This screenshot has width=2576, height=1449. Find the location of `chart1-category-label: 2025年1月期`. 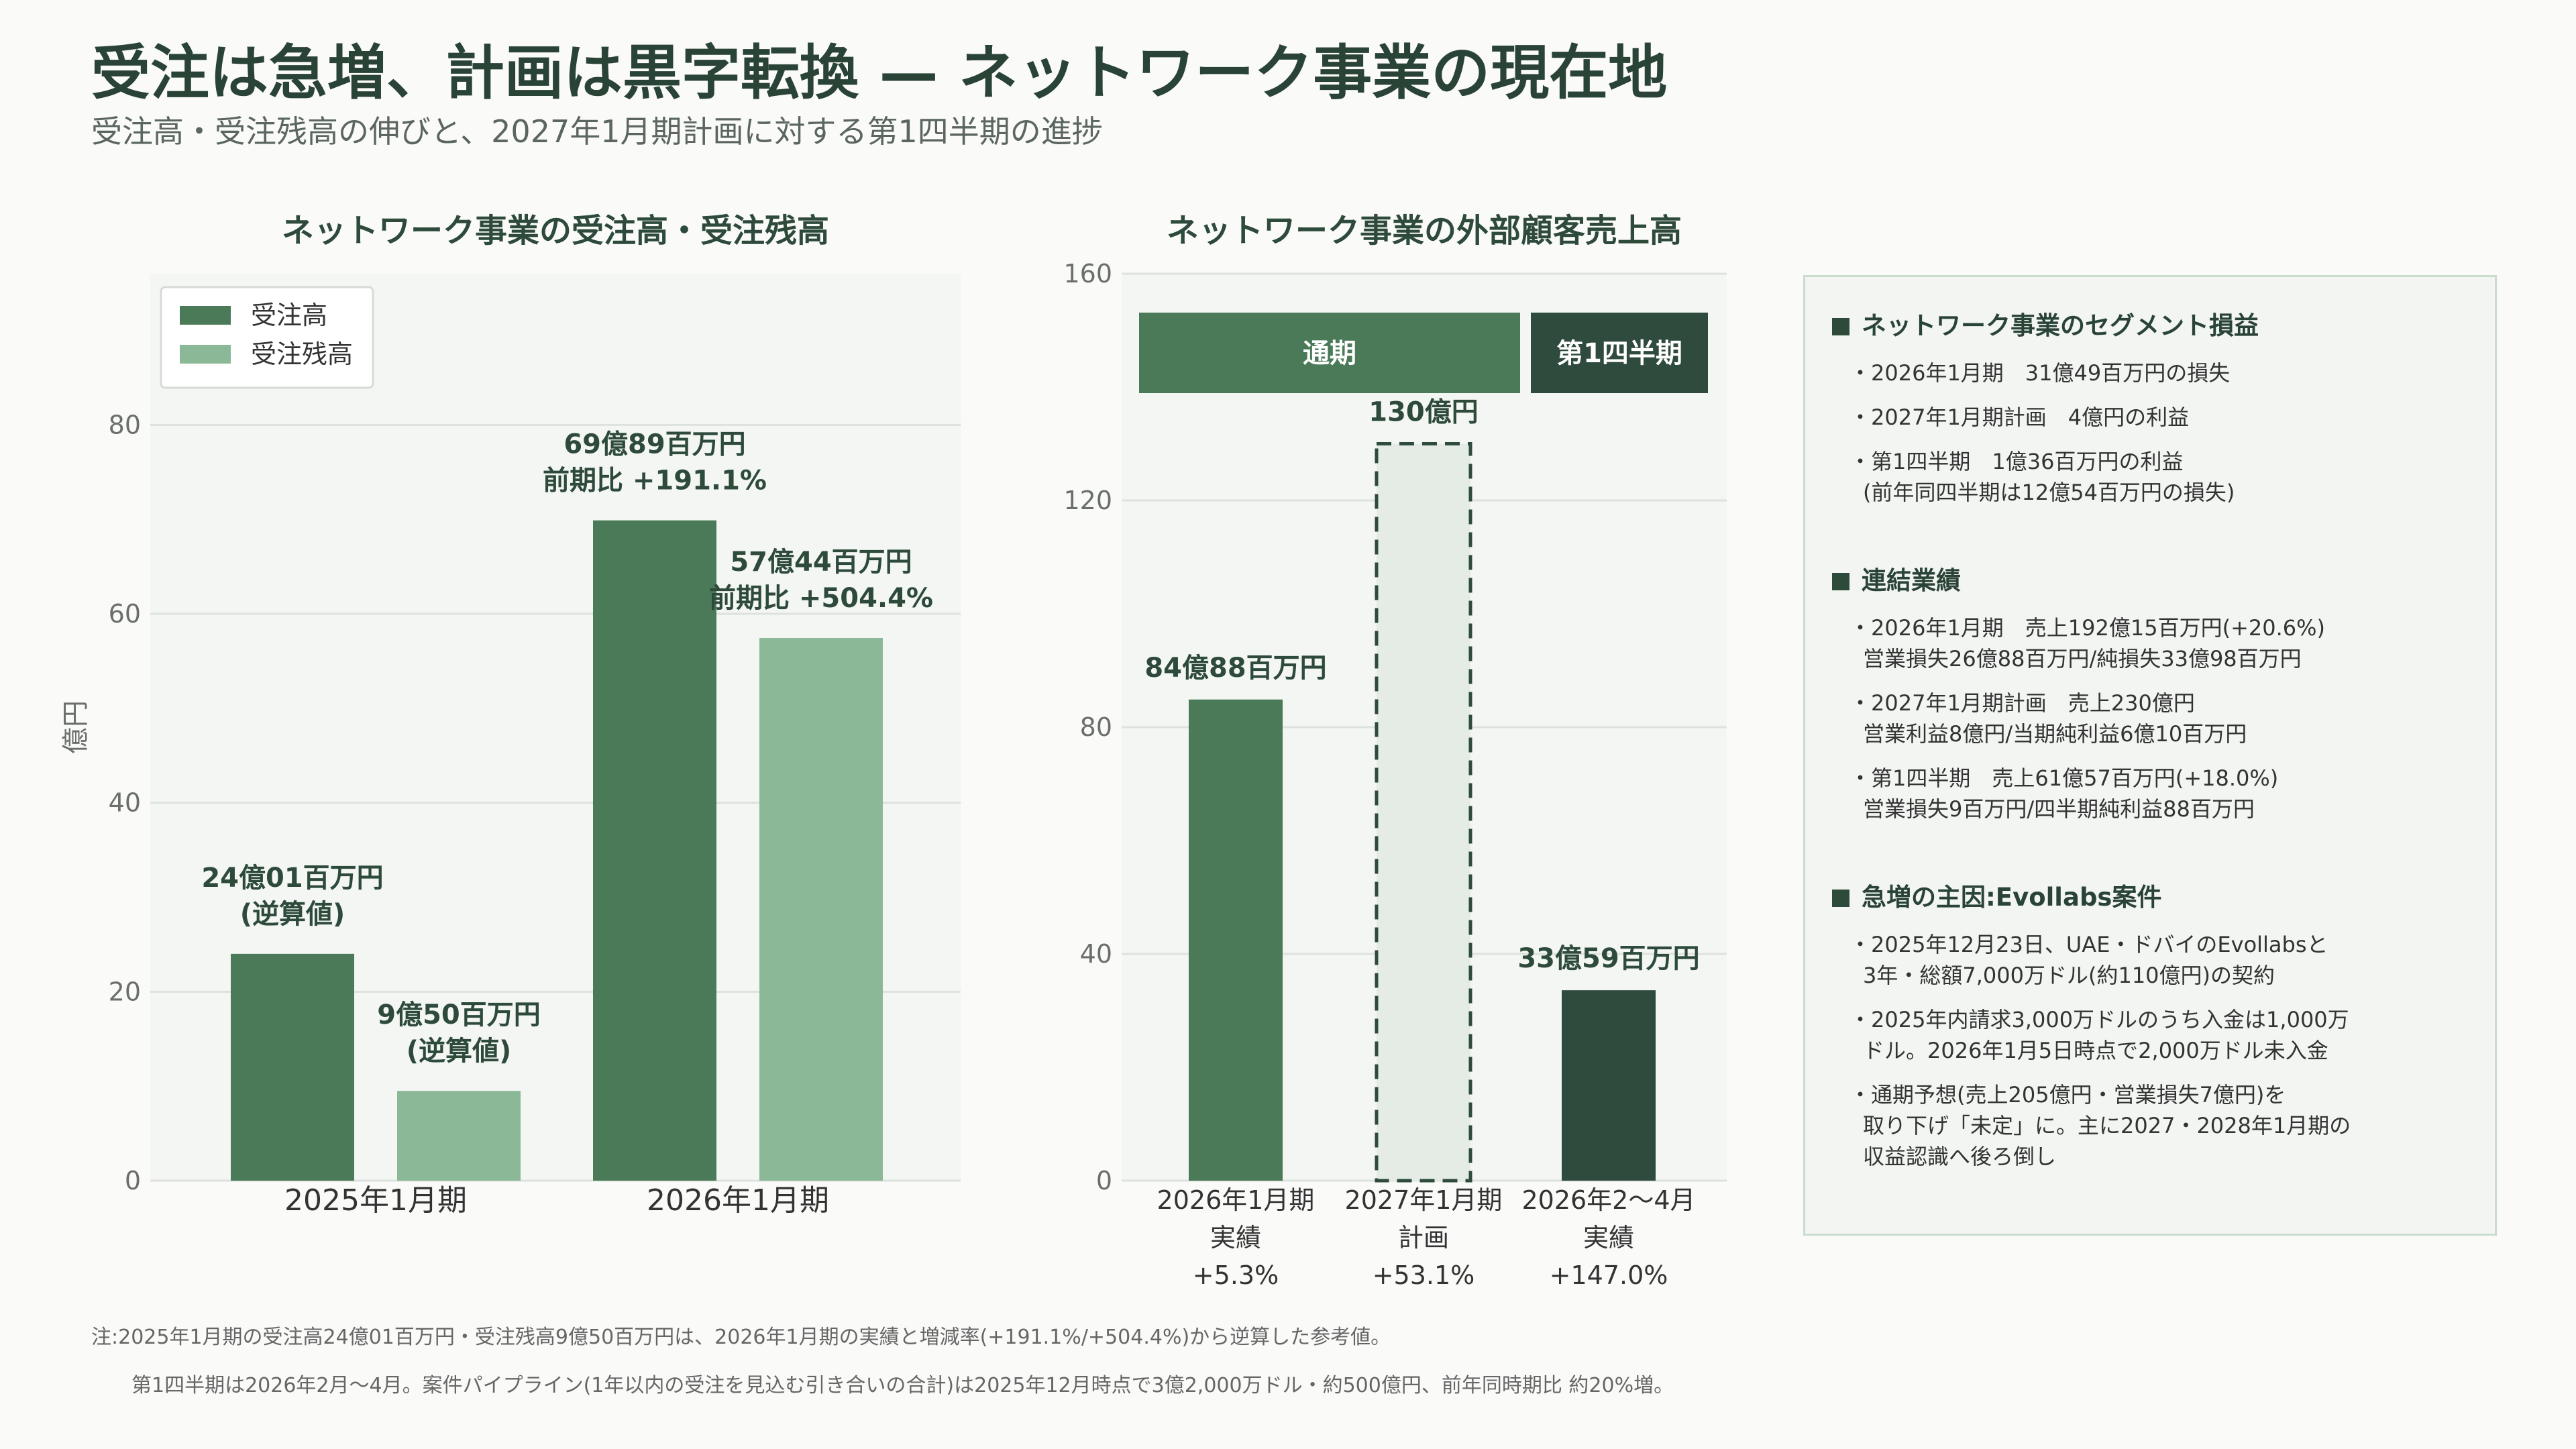

chart1-category-label: 2025年1月期 is located at coordinates (375, 1200).